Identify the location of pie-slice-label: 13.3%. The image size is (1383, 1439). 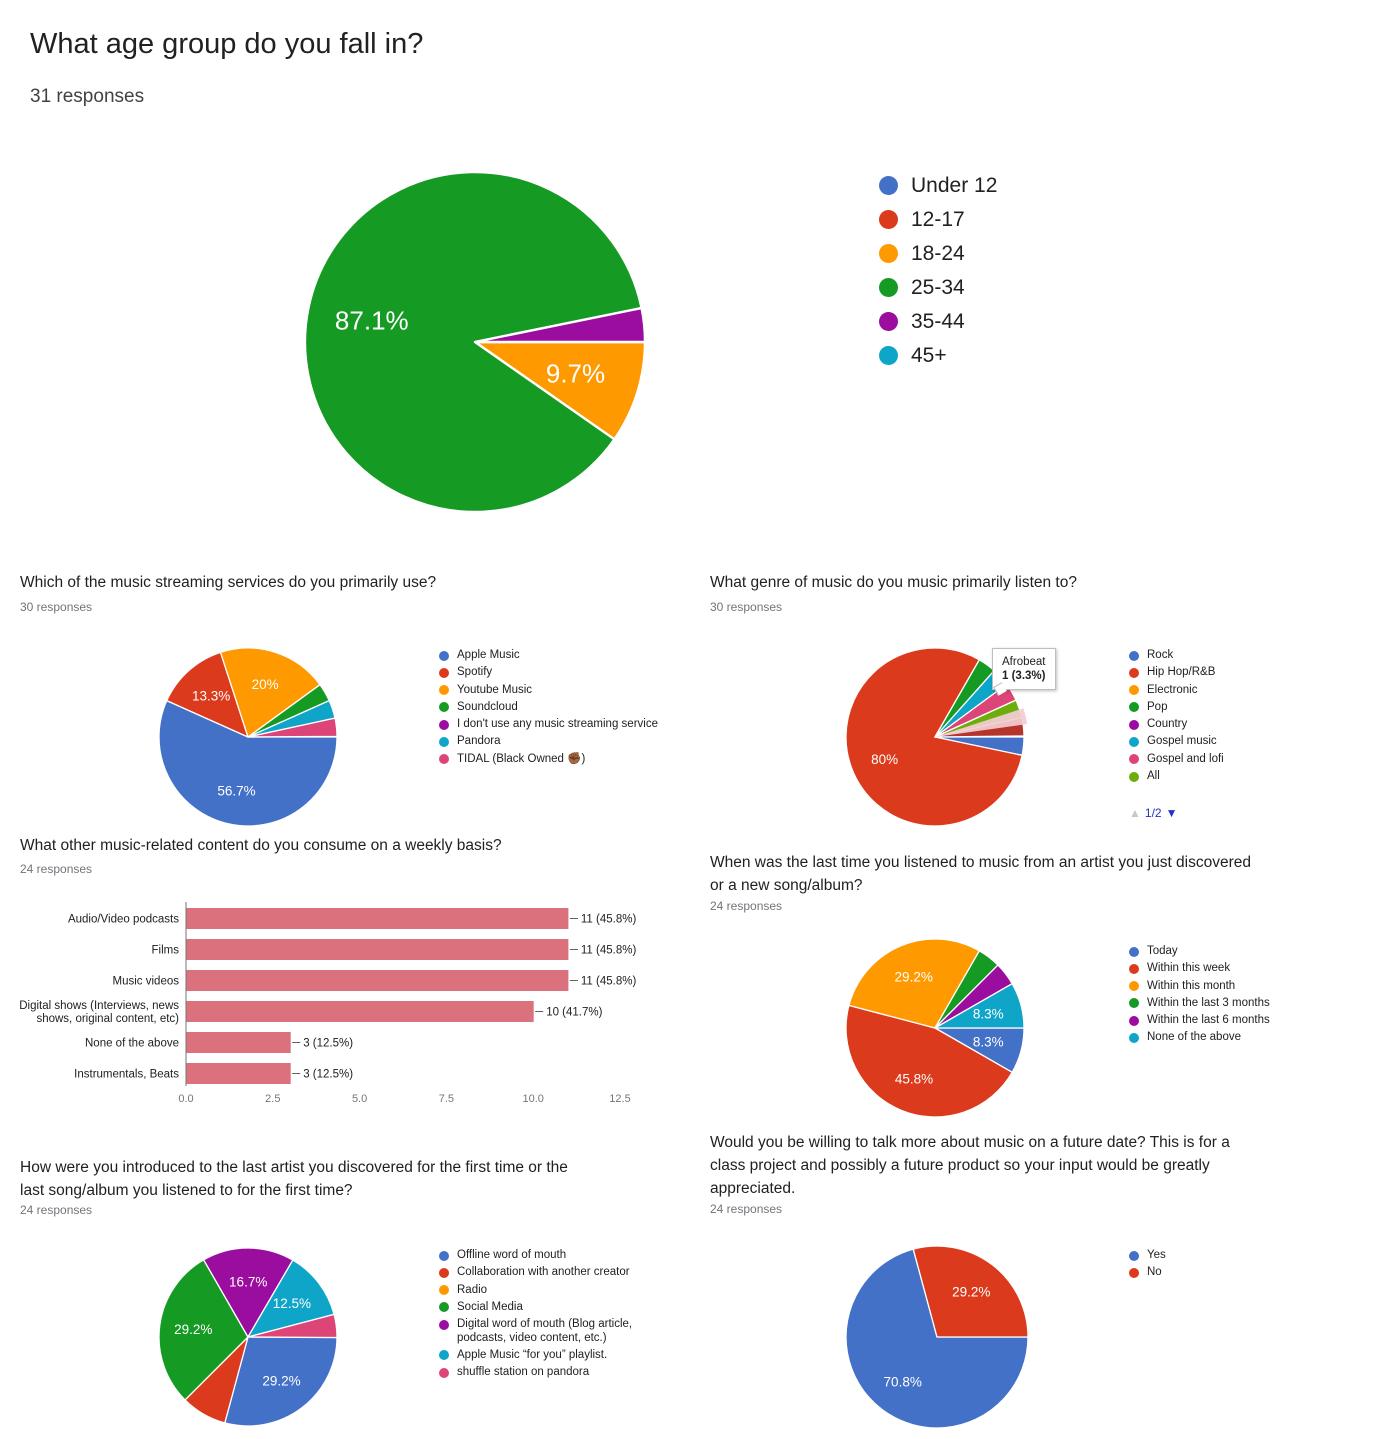
(211, 696).